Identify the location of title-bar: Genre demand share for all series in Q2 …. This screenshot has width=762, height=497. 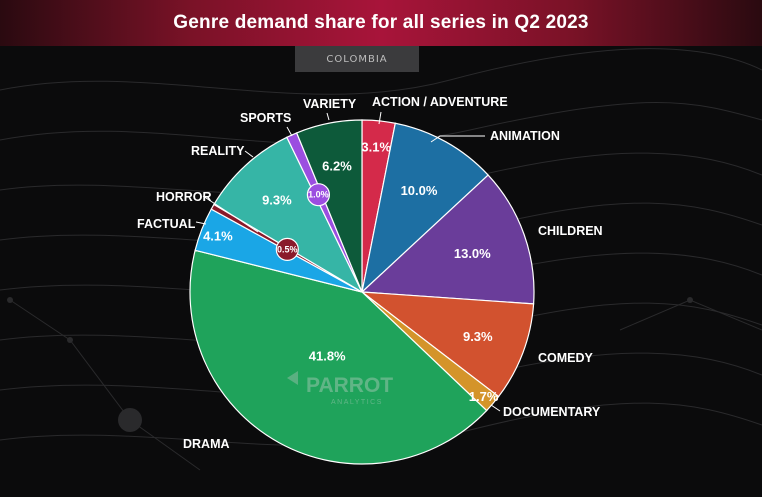
(381, 23).